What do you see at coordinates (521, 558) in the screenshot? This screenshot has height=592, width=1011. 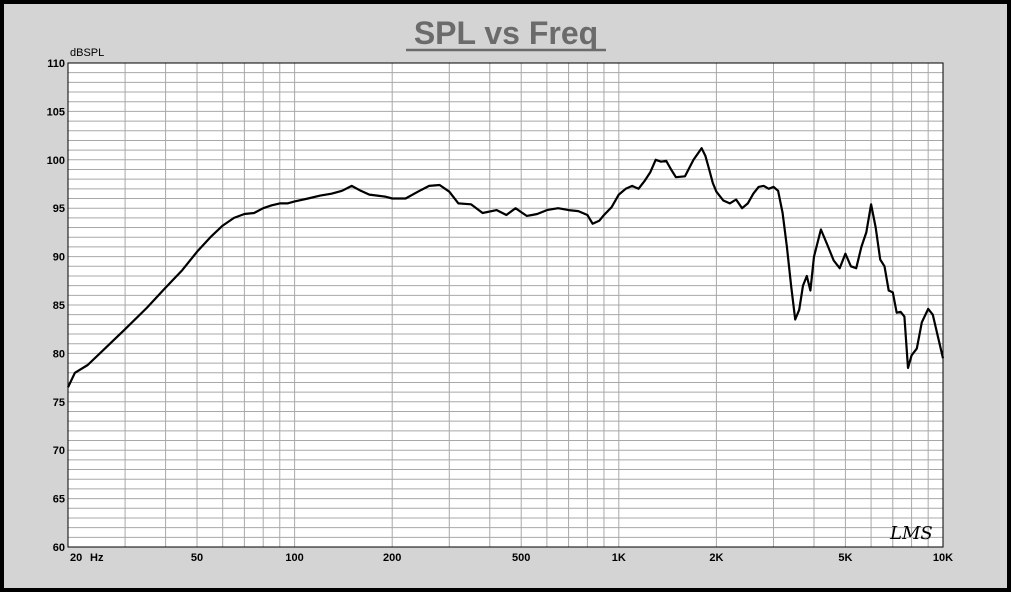 I see `x-tick-label: 500` at bounding box center [521, 558].